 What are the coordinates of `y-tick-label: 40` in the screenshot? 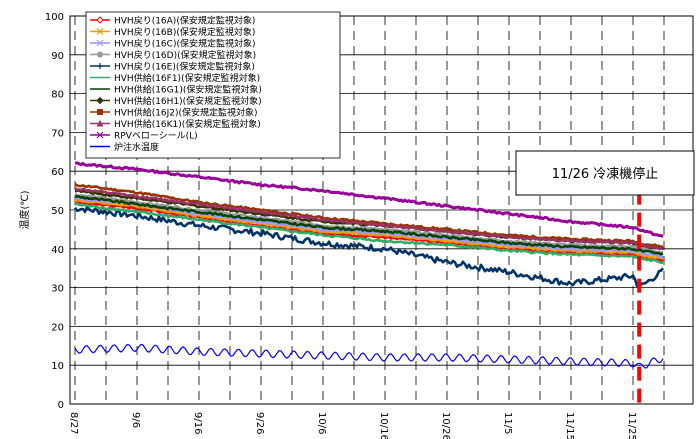 It's located at (57, 250).